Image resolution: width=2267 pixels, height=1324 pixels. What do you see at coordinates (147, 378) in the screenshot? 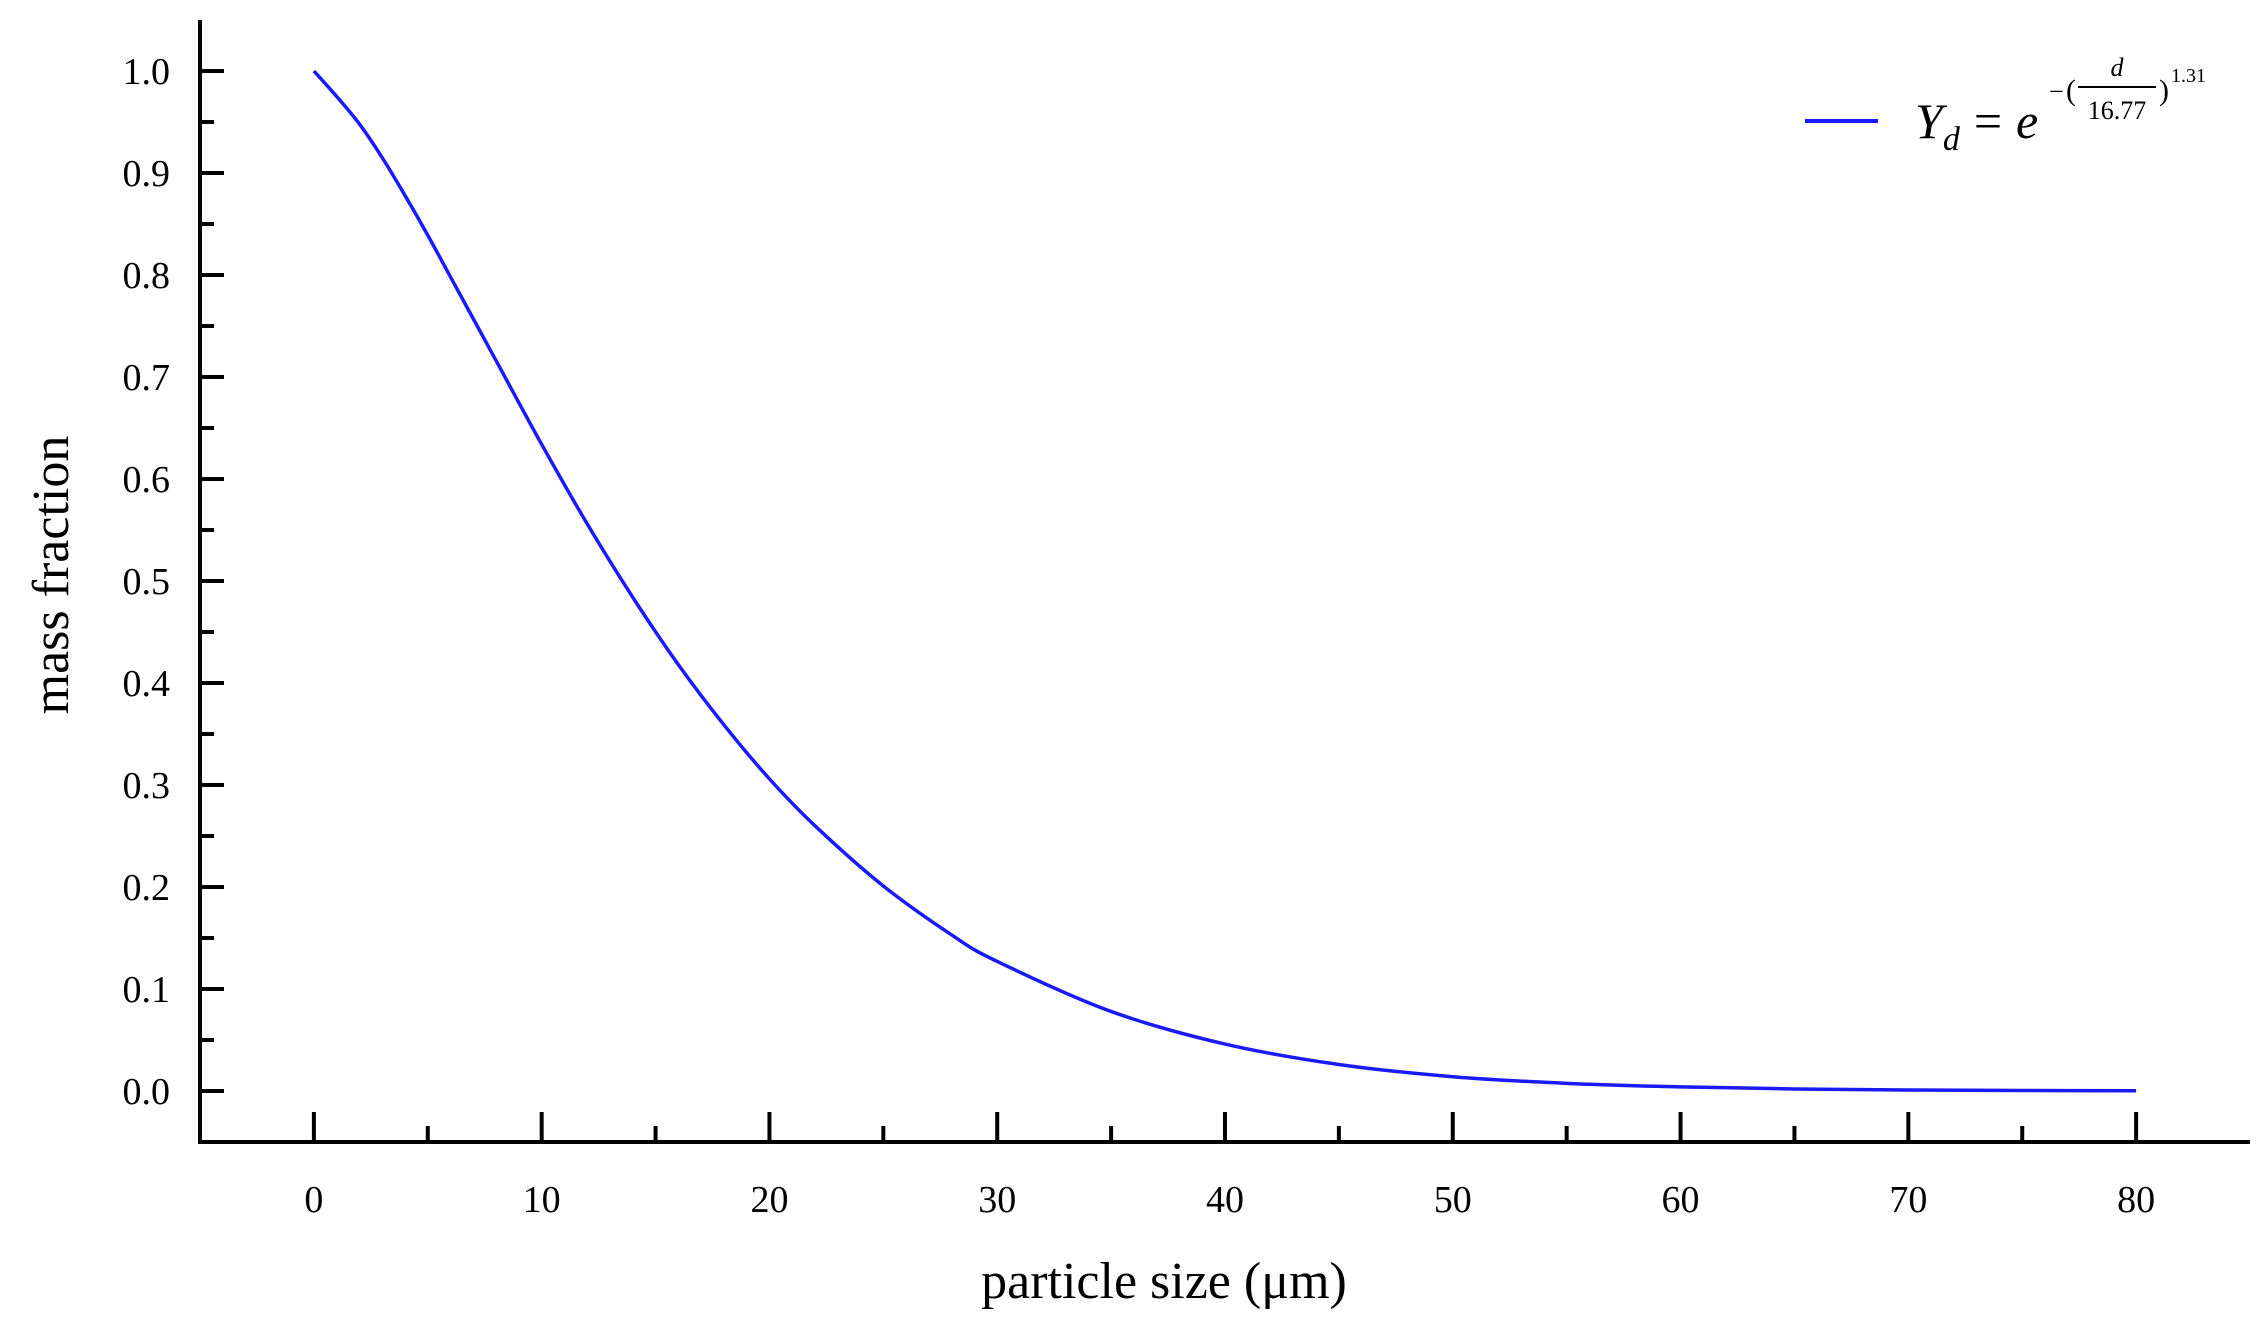
I see `y-tick-label: 0.7` at bounding box center [147, 378].